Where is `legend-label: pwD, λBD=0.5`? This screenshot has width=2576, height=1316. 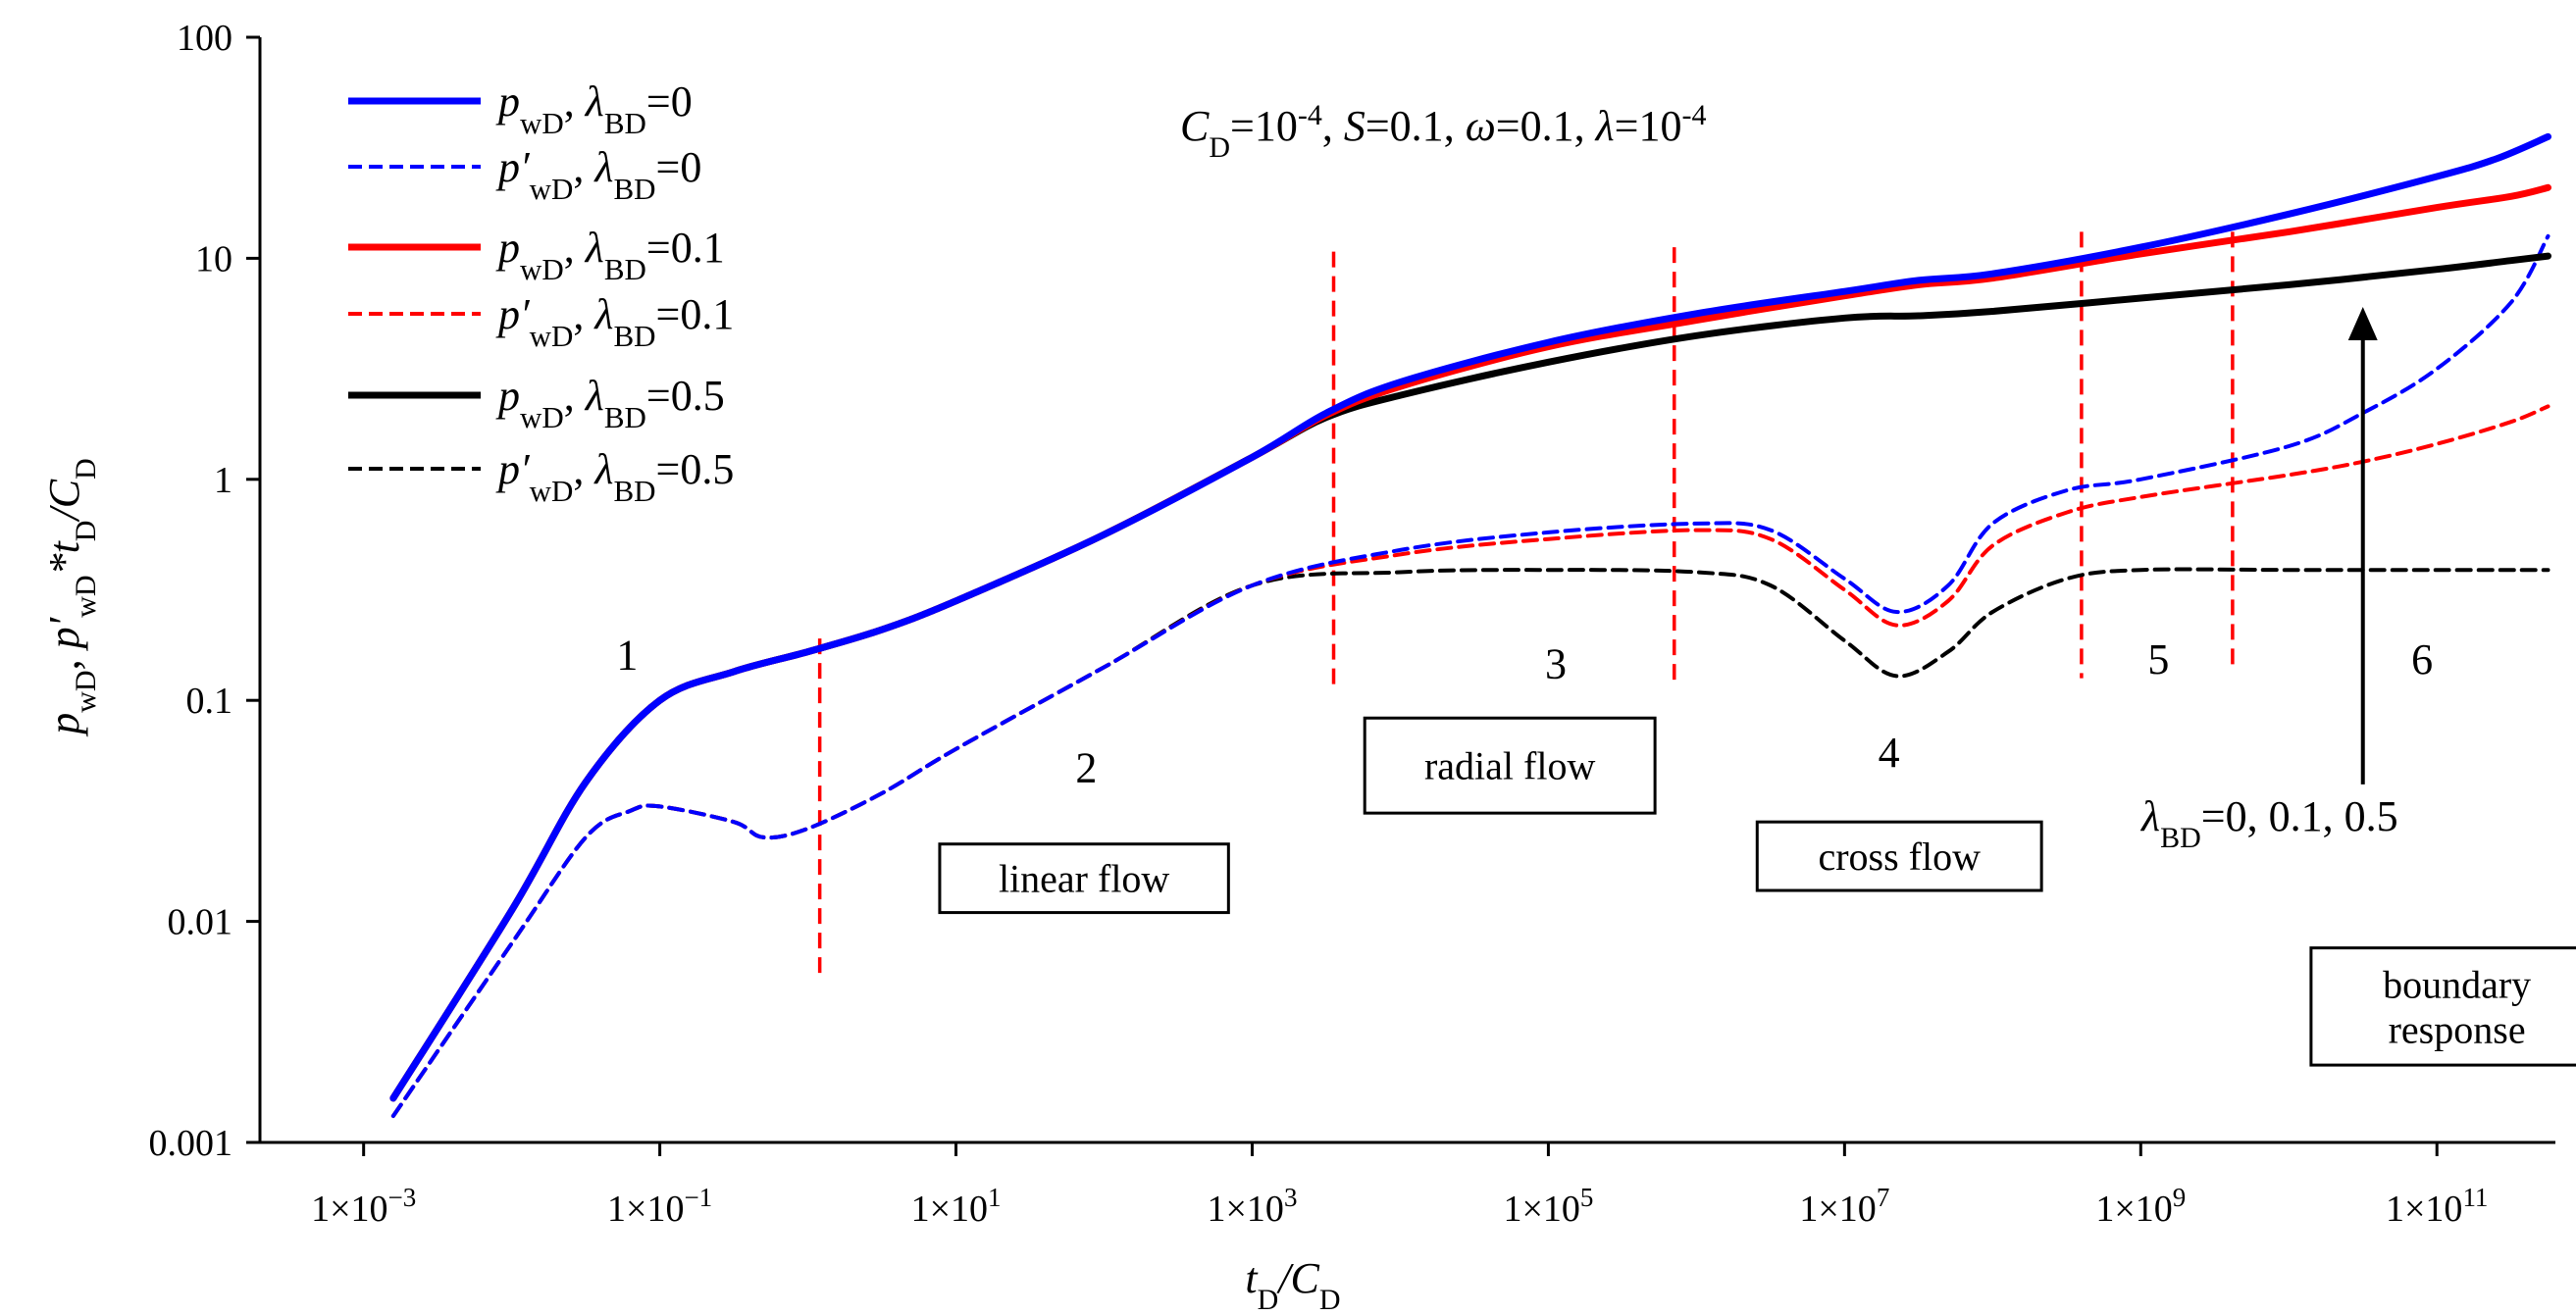
legend-label: pwD, λBD=0.5 is located at coordinates (610, 403).